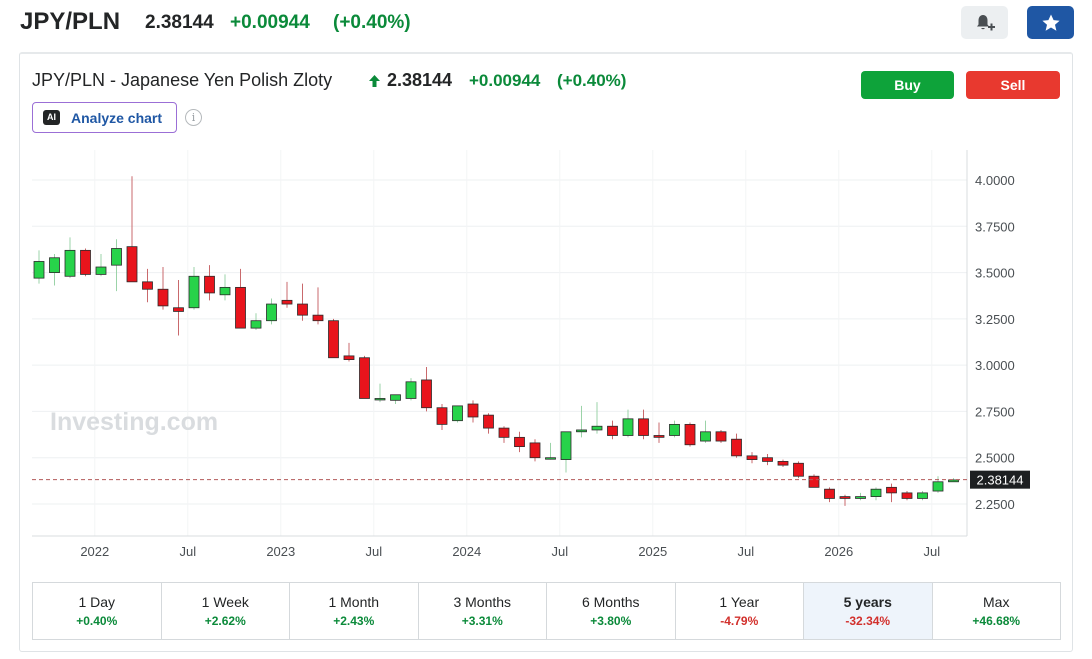 The height and width of the screenshot is (659, 1092). What do you see at coordinates (867, 602) in the screenshot?
I see `tf-label: 5 years` at bounding box center [867, 602].